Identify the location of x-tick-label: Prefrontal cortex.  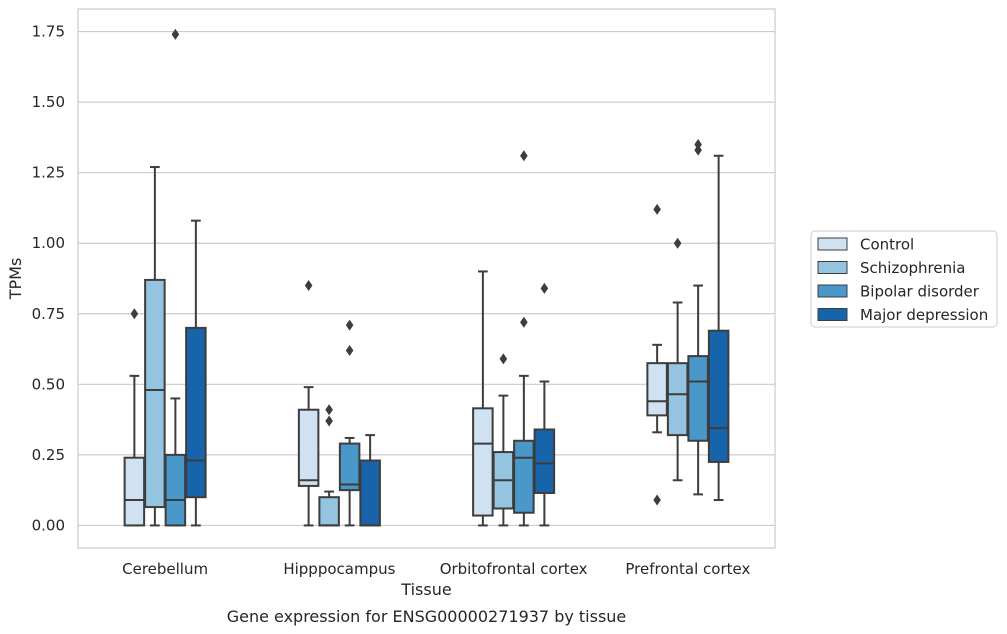
(687, 569).